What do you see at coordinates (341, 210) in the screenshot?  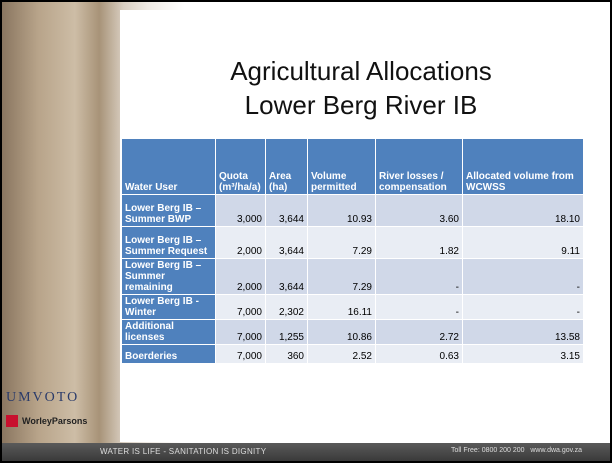 I see `data-cell: 10.93` at bounding box center [341, 210].